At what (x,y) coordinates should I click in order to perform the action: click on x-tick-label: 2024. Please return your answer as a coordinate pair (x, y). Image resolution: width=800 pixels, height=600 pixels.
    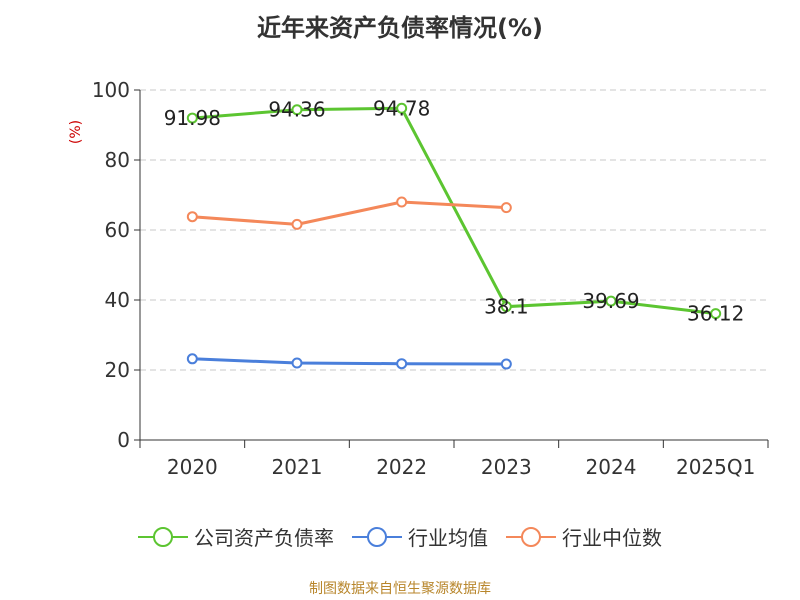
    Looking at the image, I should click on (611, 467).